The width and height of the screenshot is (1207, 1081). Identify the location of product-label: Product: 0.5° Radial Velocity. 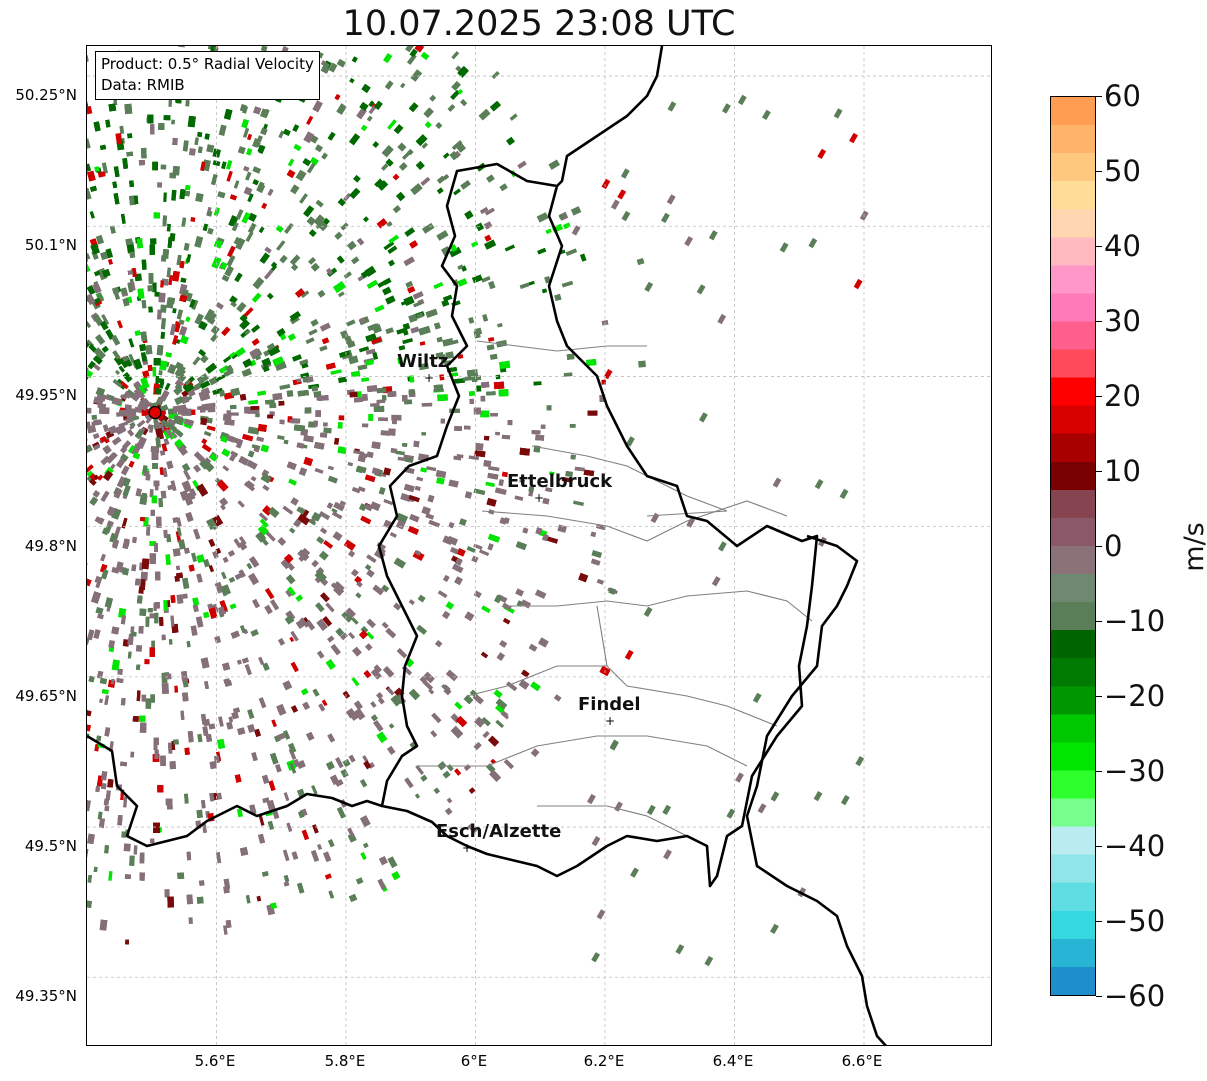
(207, 64).